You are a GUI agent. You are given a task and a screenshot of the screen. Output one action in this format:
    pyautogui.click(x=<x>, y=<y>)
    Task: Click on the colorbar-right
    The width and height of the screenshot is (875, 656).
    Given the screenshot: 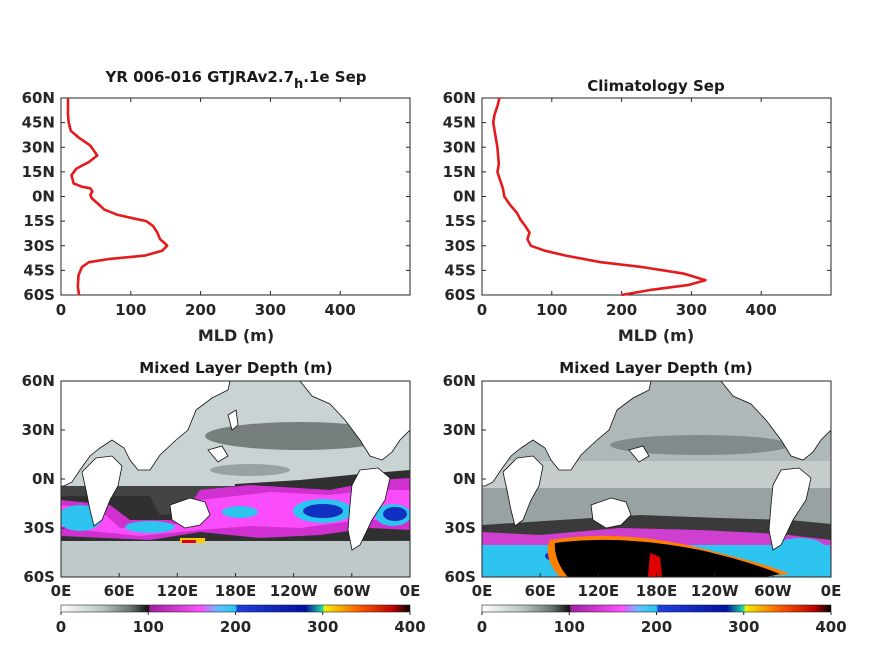 What is the action you would take?
    pyautogui.click(x=656, y=608)
    